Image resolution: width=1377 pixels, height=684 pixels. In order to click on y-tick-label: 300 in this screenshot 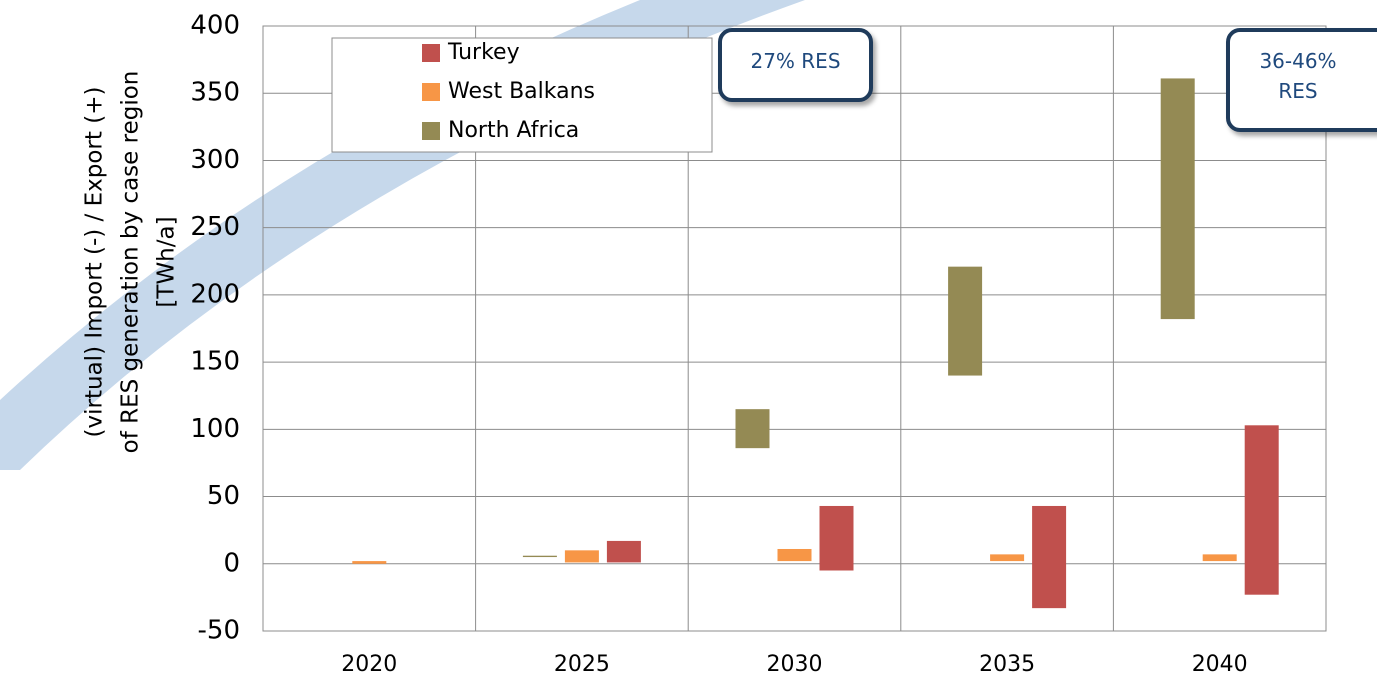, I will do `click(215, 160)`.